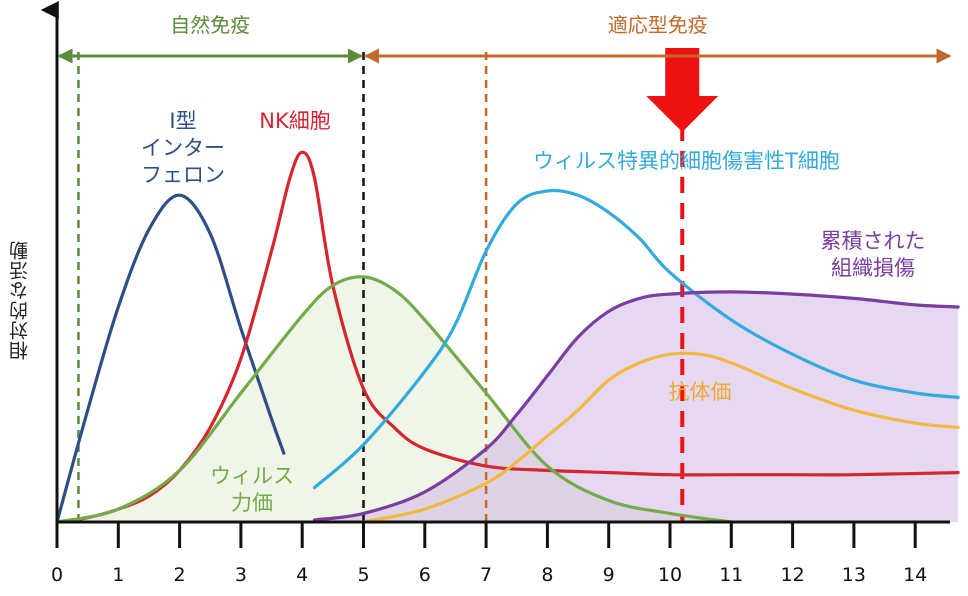 The width and height of the screenshot is (968, 596). What do you see at coordinates (210, 25) in the screenshot?
I see `innate-immunity-label: 自然免疫` at bounding box center [210, 25].